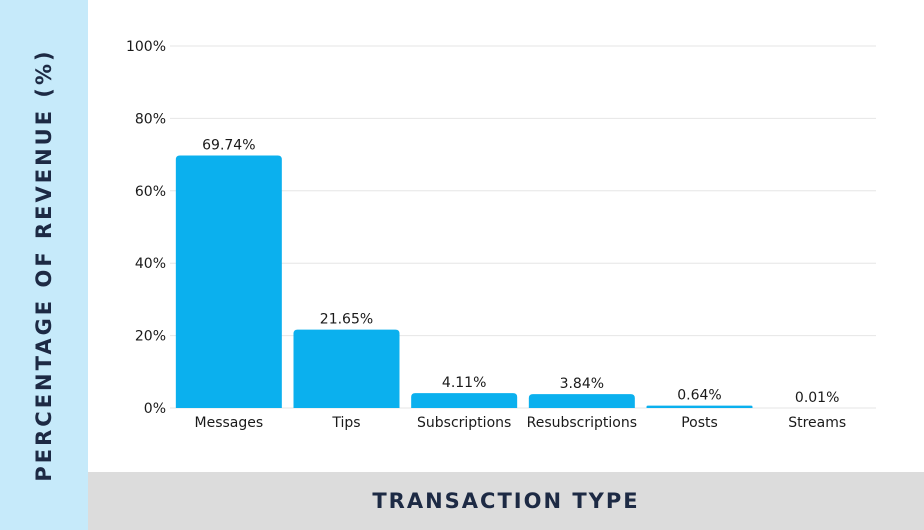 Image resolution: width=924 pixels, height=530 pixels. I want to click on data-label: 21.65%, so click(346, 320).